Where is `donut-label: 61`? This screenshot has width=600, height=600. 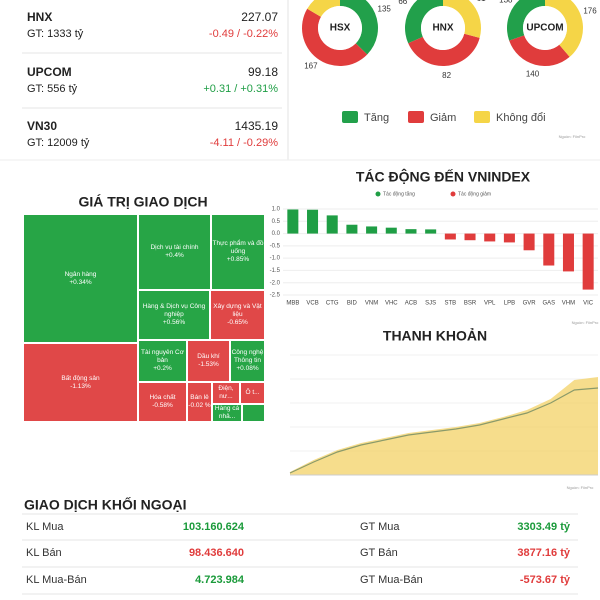 donut-label: 61 is located at coordinates (481, 1).